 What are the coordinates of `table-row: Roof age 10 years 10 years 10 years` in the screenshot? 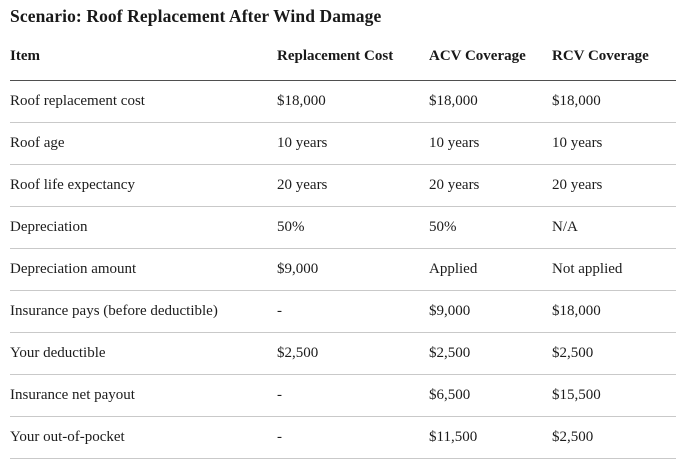 It's located at (343, 143).